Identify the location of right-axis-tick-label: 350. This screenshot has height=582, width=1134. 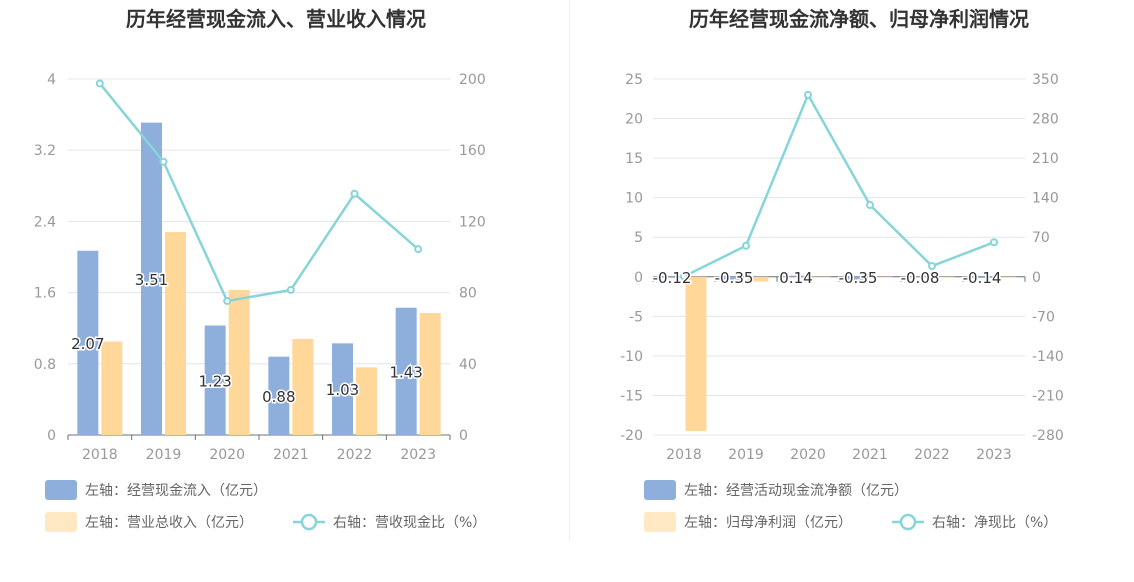
(1045, 80).